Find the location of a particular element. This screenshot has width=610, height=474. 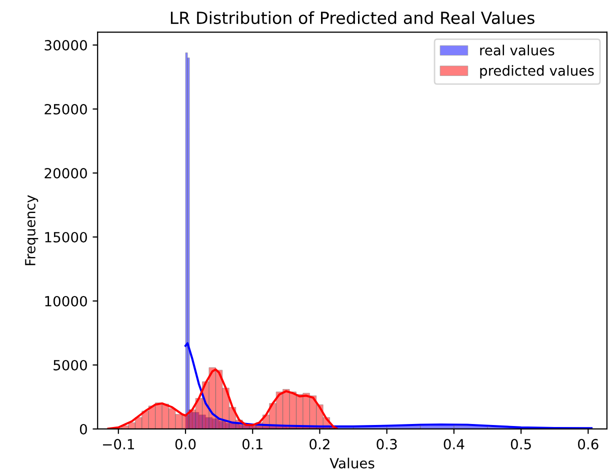

chart-title: LR Distribution of Predicted and Real Values is located at coordinates (352, 17).